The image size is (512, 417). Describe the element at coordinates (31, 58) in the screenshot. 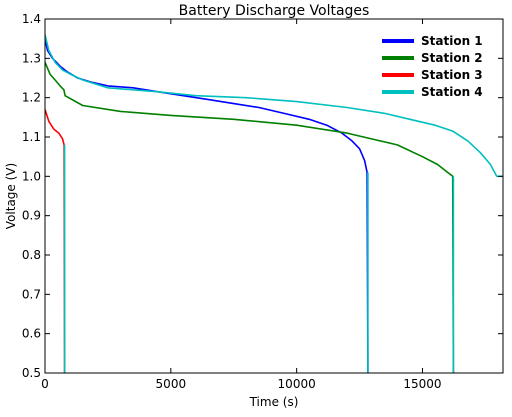

I see `y-tick-label: 1.3` at that location.